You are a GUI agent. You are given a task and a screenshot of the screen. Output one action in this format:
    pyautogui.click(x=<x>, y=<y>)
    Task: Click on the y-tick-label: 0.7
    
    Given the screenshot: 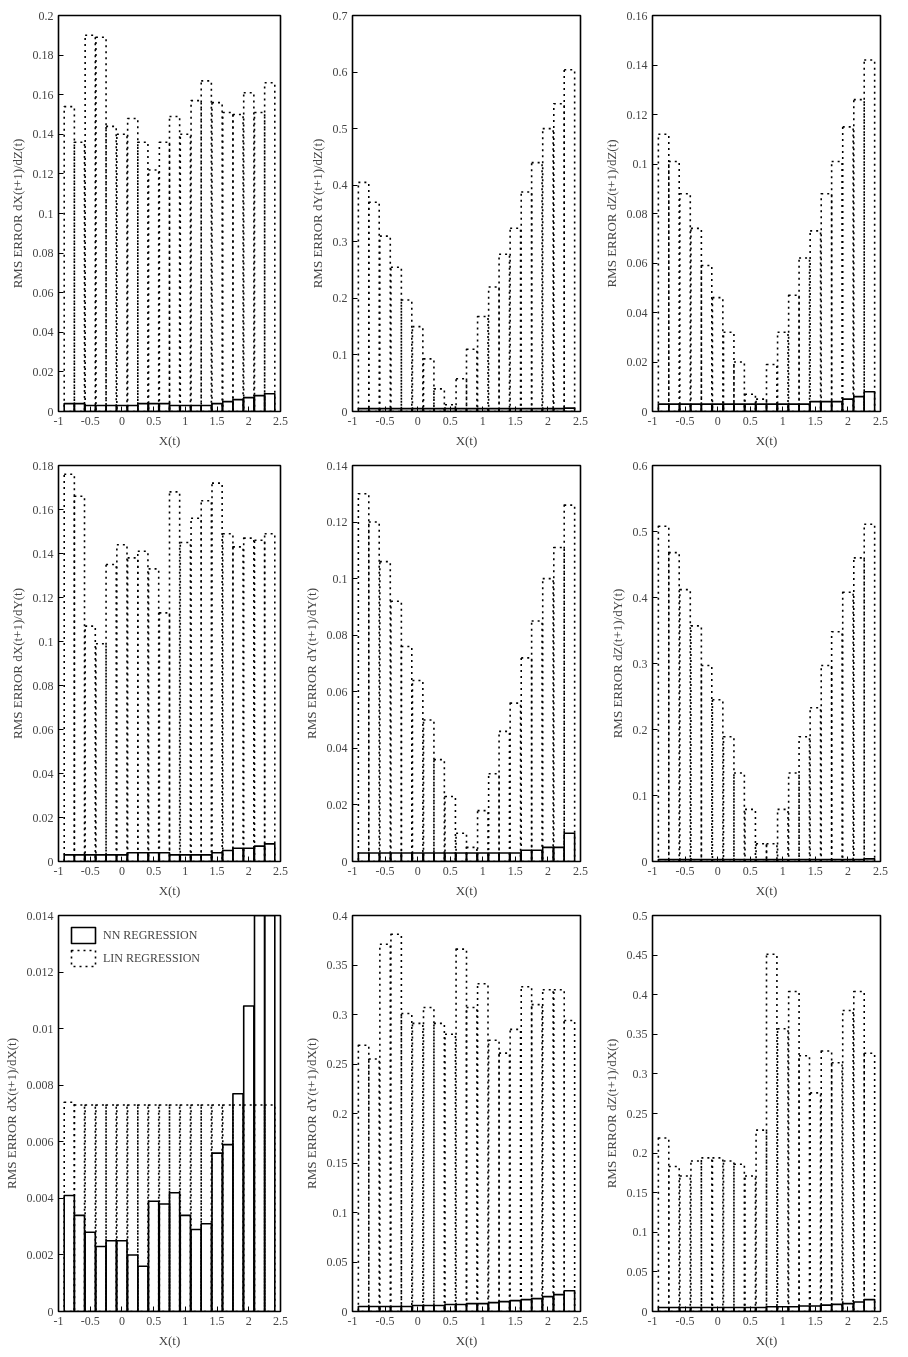 What is the action you would take?
    pyautogui.click(x=340, y=15)
    